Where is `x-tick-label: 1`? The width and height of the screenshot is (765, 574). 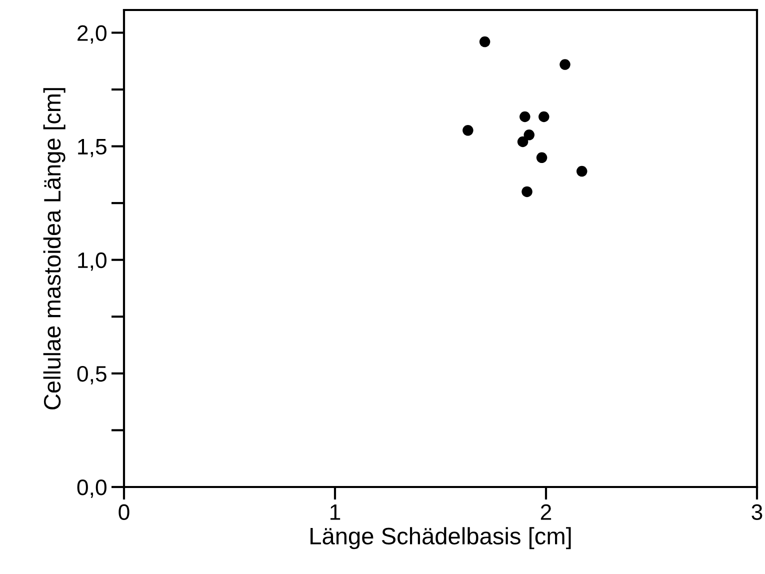 x-tick-label: 1 is located at coordinates (335, 512).